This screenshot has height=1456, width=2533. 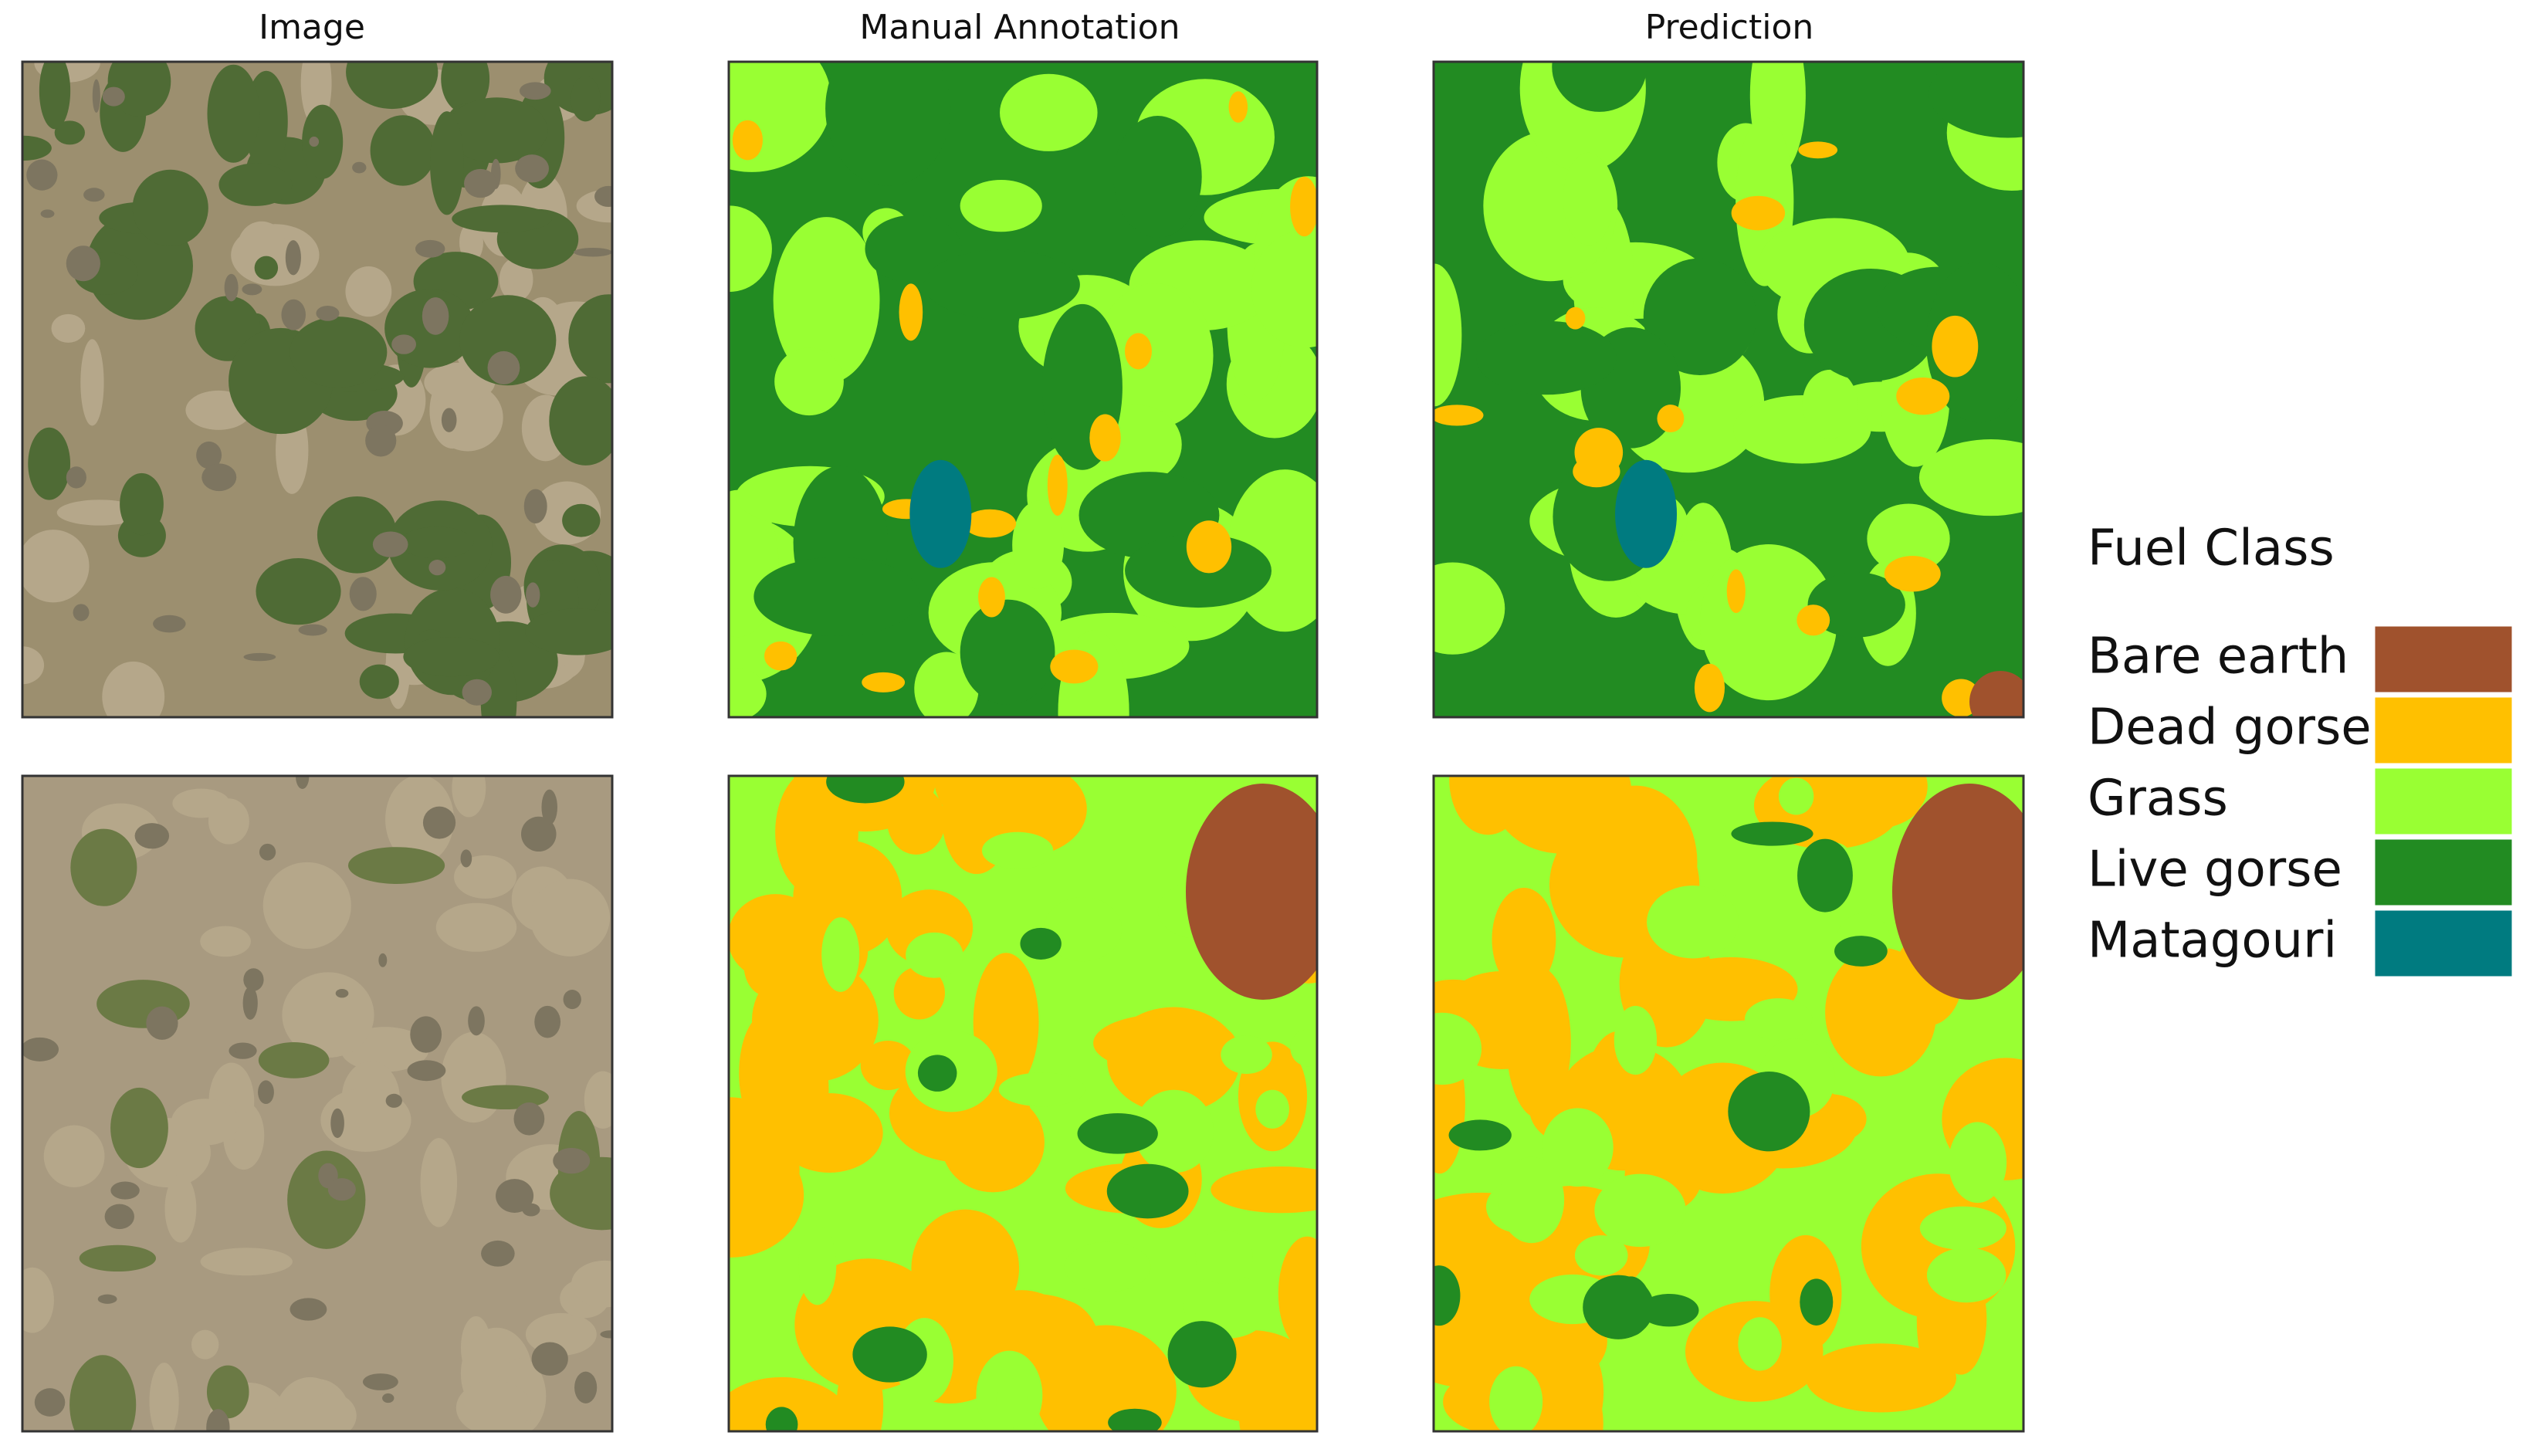 I want to click on column-title: Manual Annotation, so click(x=1019, y=27).